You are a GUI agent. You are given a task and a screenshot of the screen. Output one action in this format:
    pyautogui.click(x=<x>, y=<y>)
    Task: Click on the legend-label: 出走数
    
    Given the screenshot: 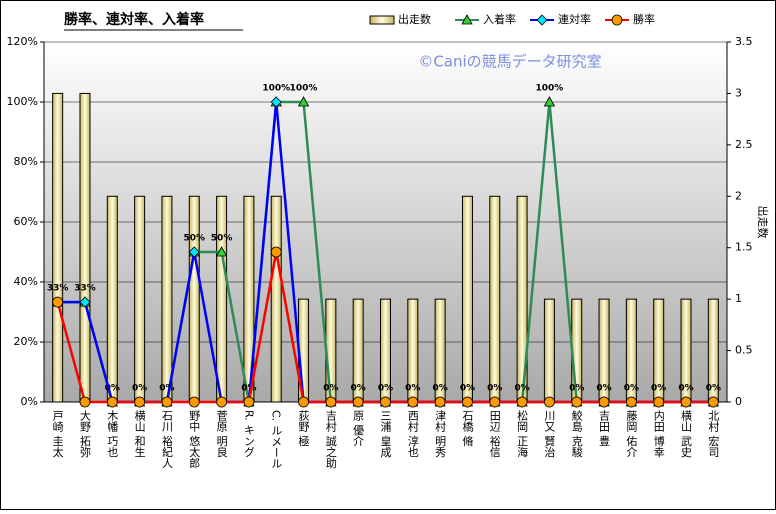 What is the action you would take?
    pyautogui.click(x=414, y=19)
    